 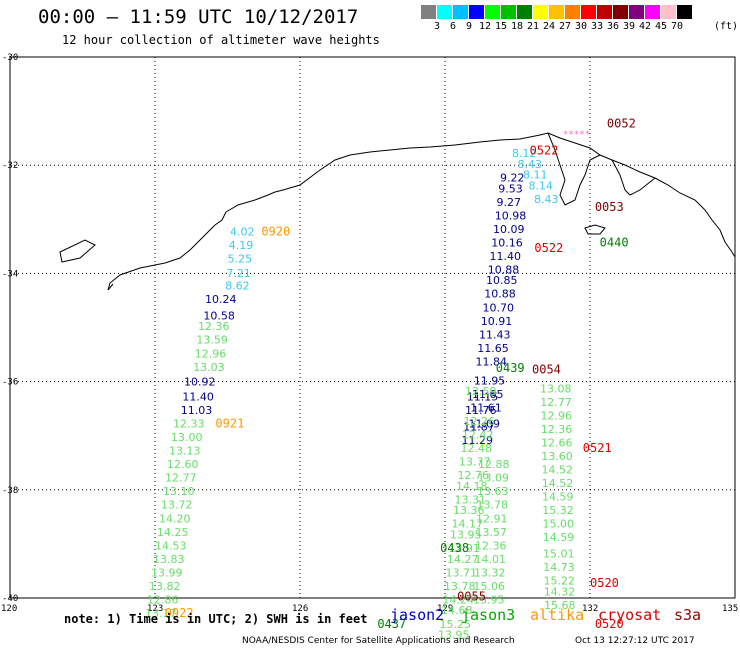 I want to click on swh-value: 15.06, so click(x=490, y=586).